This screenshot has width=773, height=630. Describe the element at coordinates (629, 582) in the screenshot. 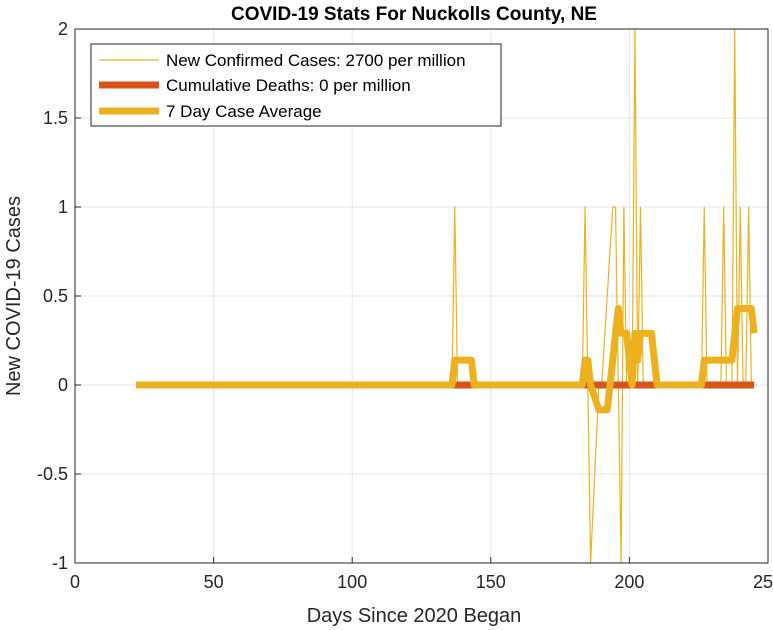

I see `x-tick-label: 200` at that location.